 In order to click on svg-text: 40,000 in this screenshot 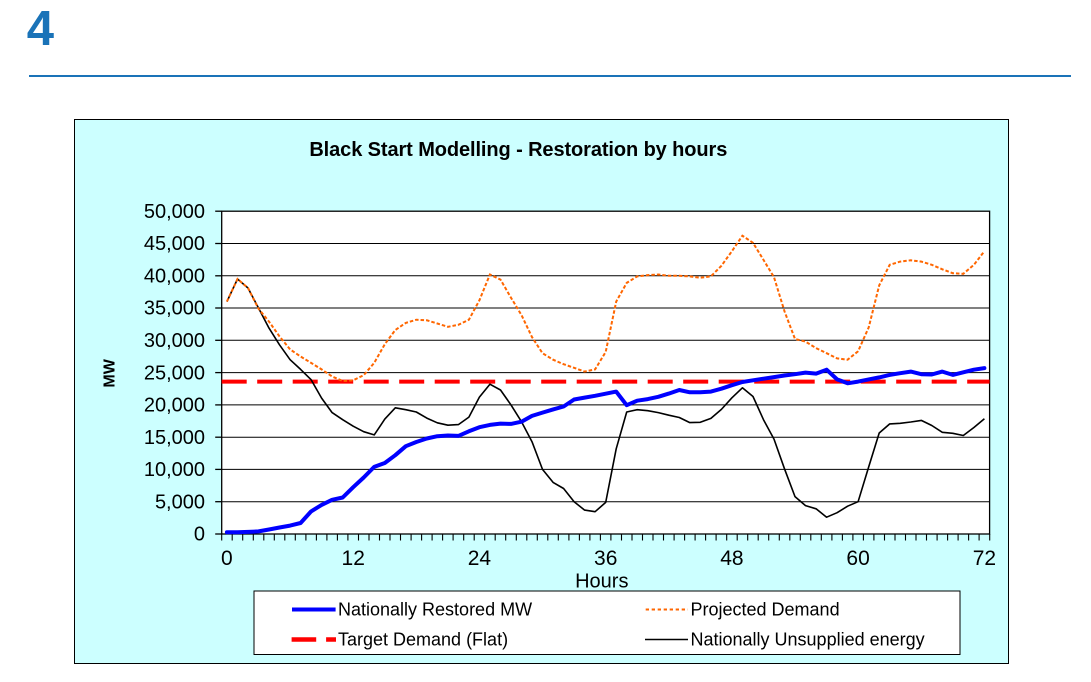, I will do `click(174, 277)`.